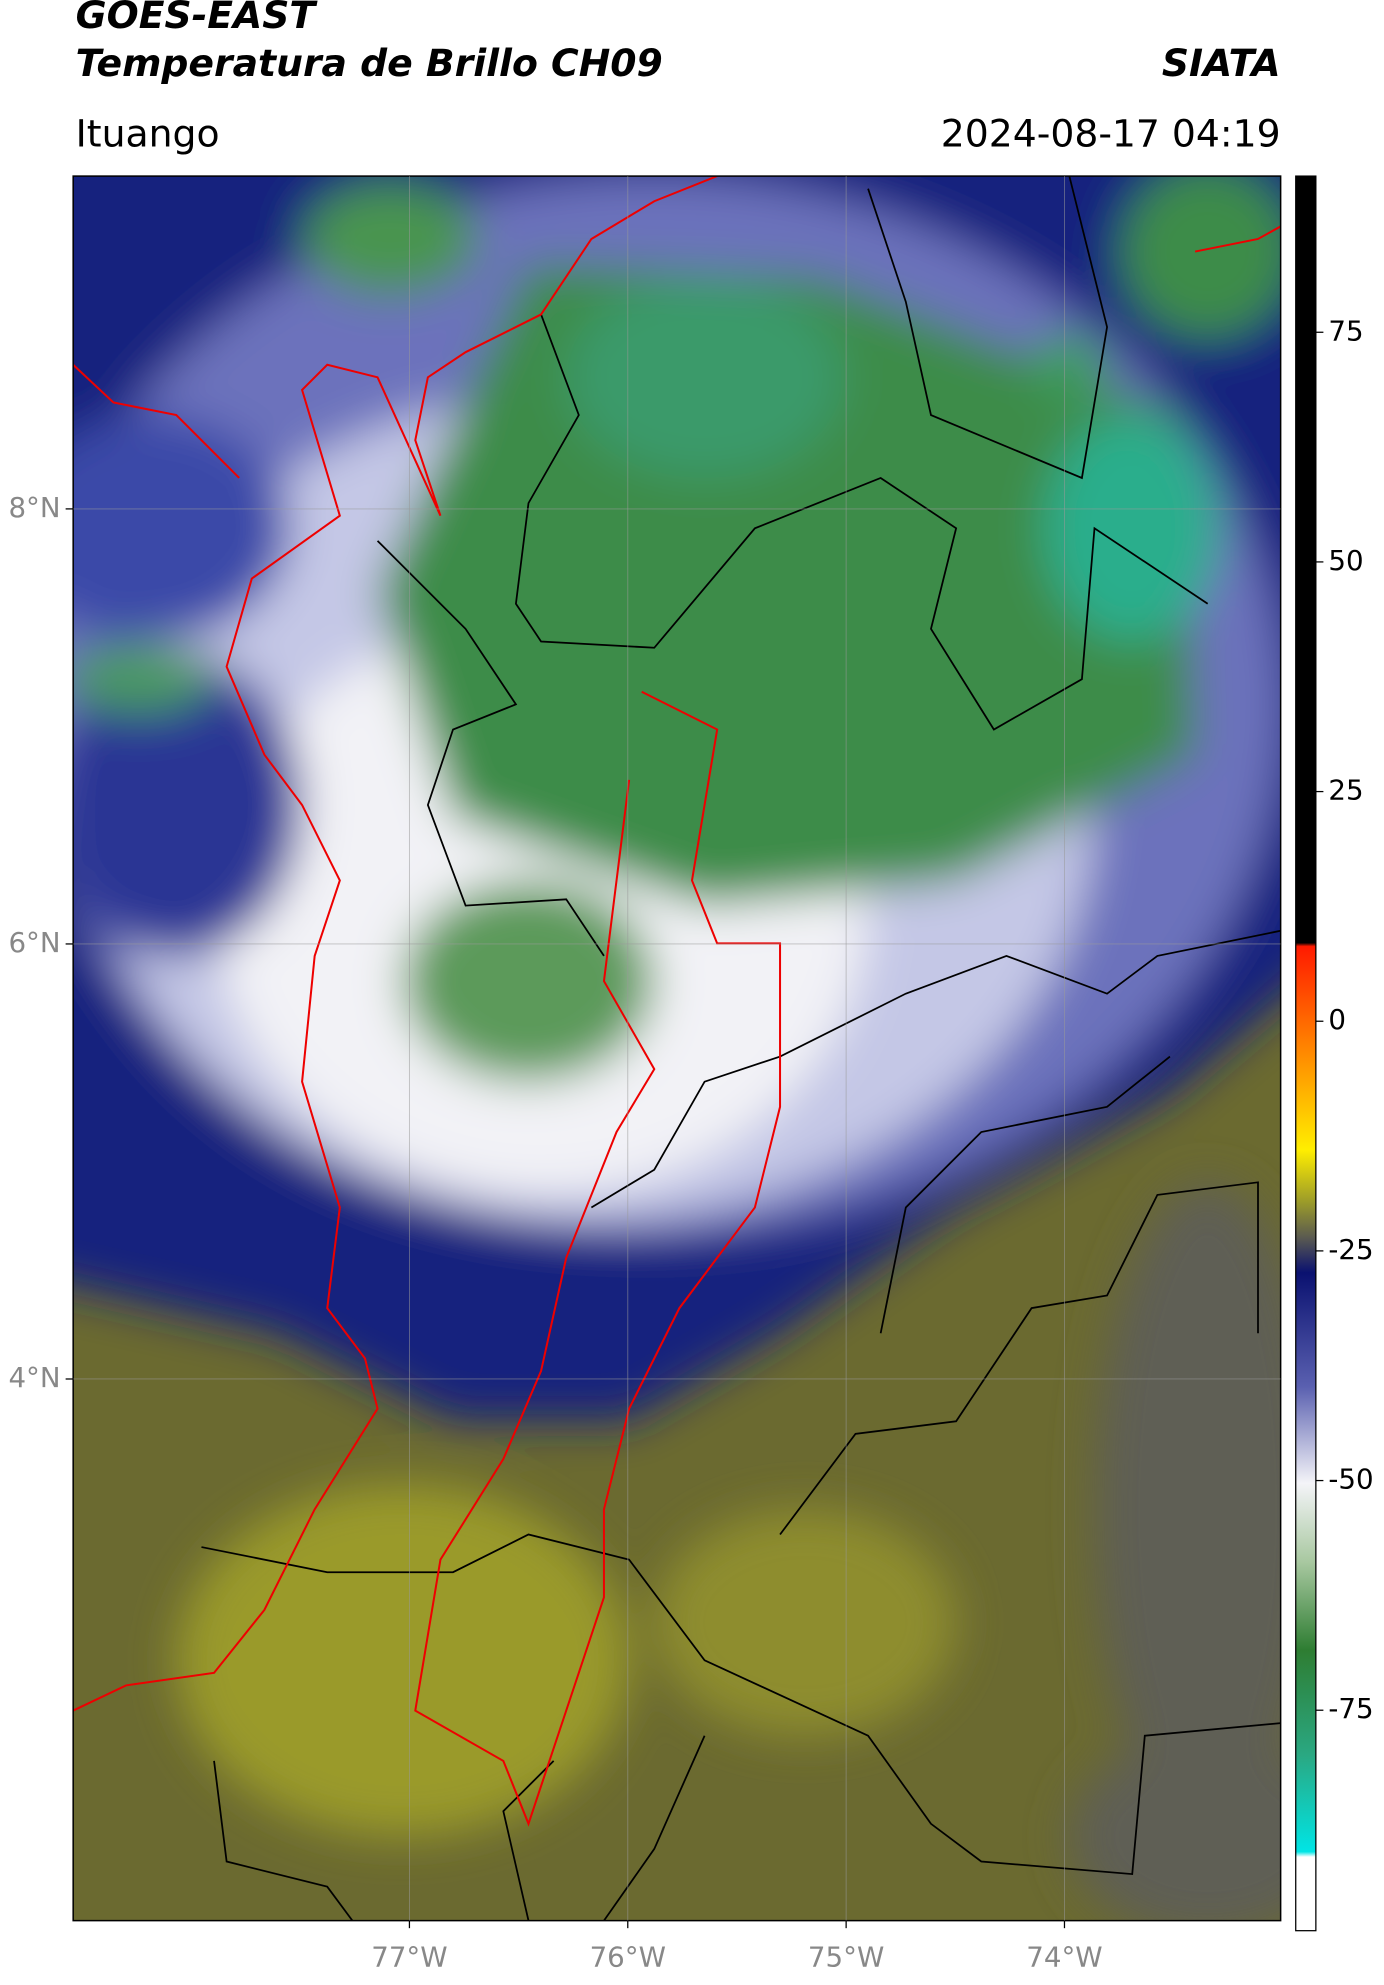 The height and width of the screenshot is (1985, 1384). I want to click on location: Ituango, so click(148, 133).